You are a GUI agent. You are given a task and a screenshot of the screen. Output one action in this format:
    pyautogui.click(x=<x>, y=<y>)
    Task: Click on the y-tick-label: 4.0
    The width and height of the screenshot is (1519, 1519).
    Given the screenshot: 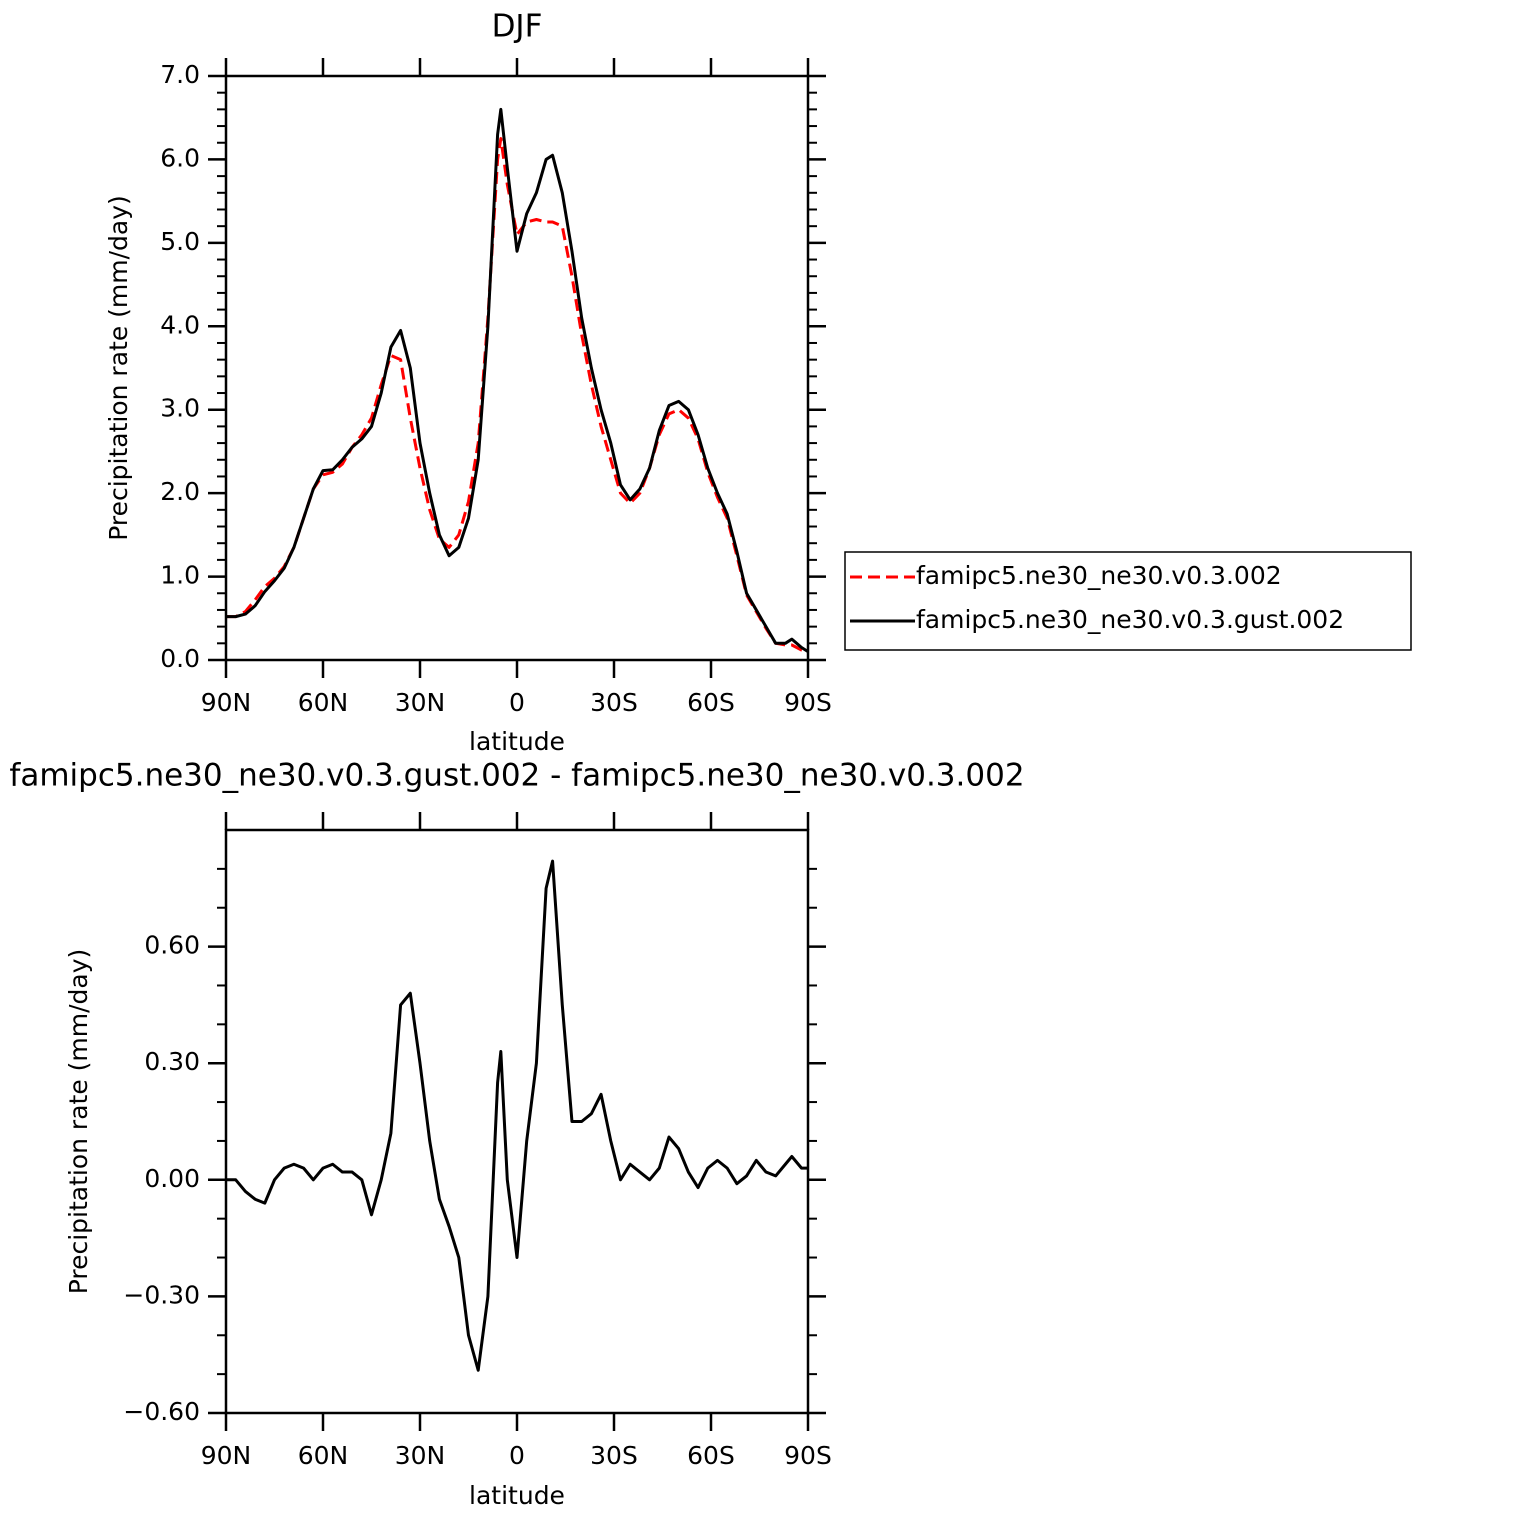 What is the action you would take?
    pyautogui.click(x=180, y=324)
    